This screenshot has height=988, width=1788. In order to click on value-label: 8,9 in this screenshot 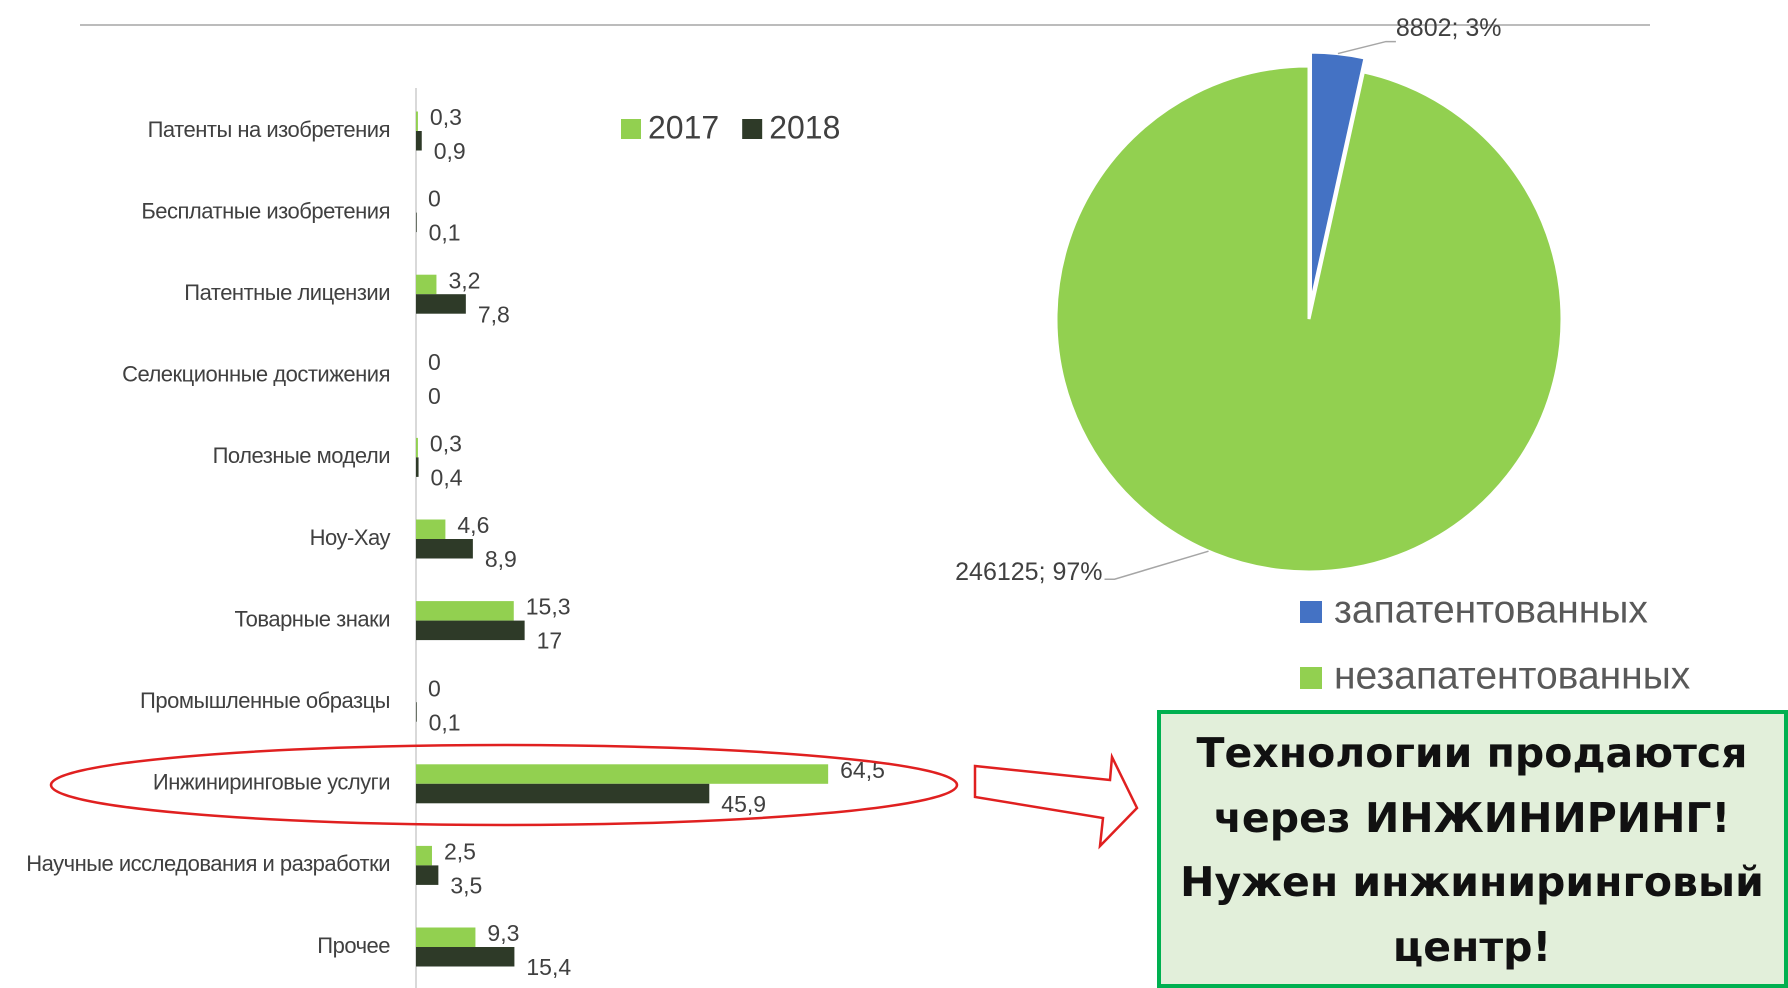, I will do `click(501, 559)`.